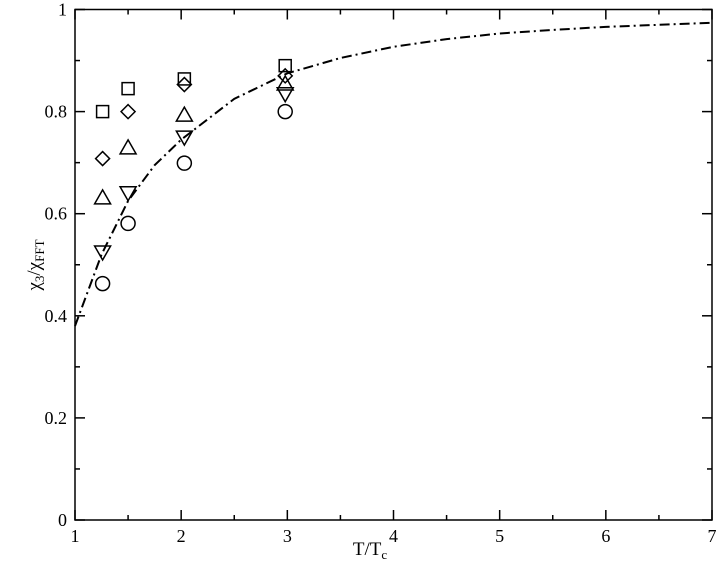 The image size is (720, 581). Describe the element at coordinates (605, 536) in the screenshot. I see `x-tick-label: 6` at that location.